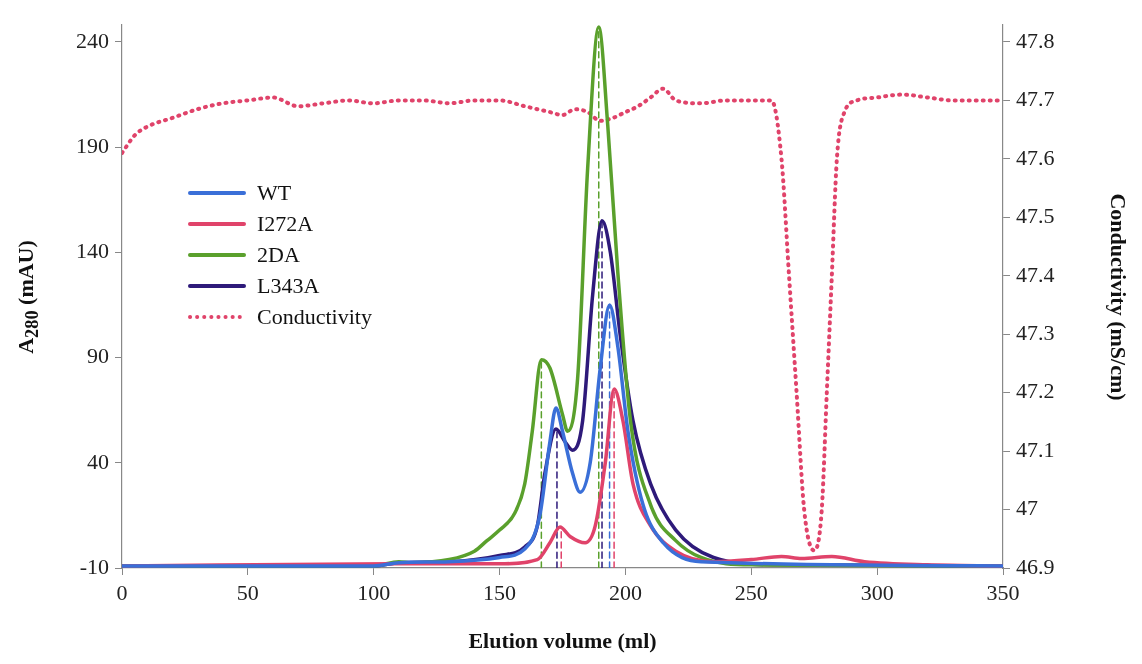 Image resolution: width=1142 pixels, height=664 pixels. I want to click on y2-tick-label: 47.7, so click(1035, 99).